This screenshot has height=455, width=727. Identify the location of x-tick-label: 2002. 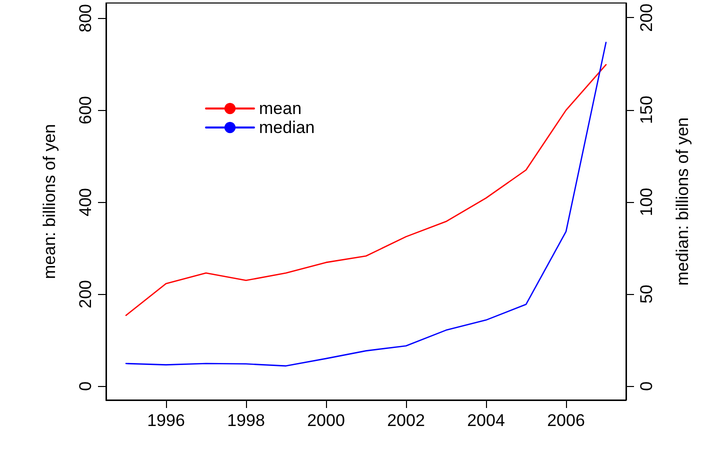
(406, 420).